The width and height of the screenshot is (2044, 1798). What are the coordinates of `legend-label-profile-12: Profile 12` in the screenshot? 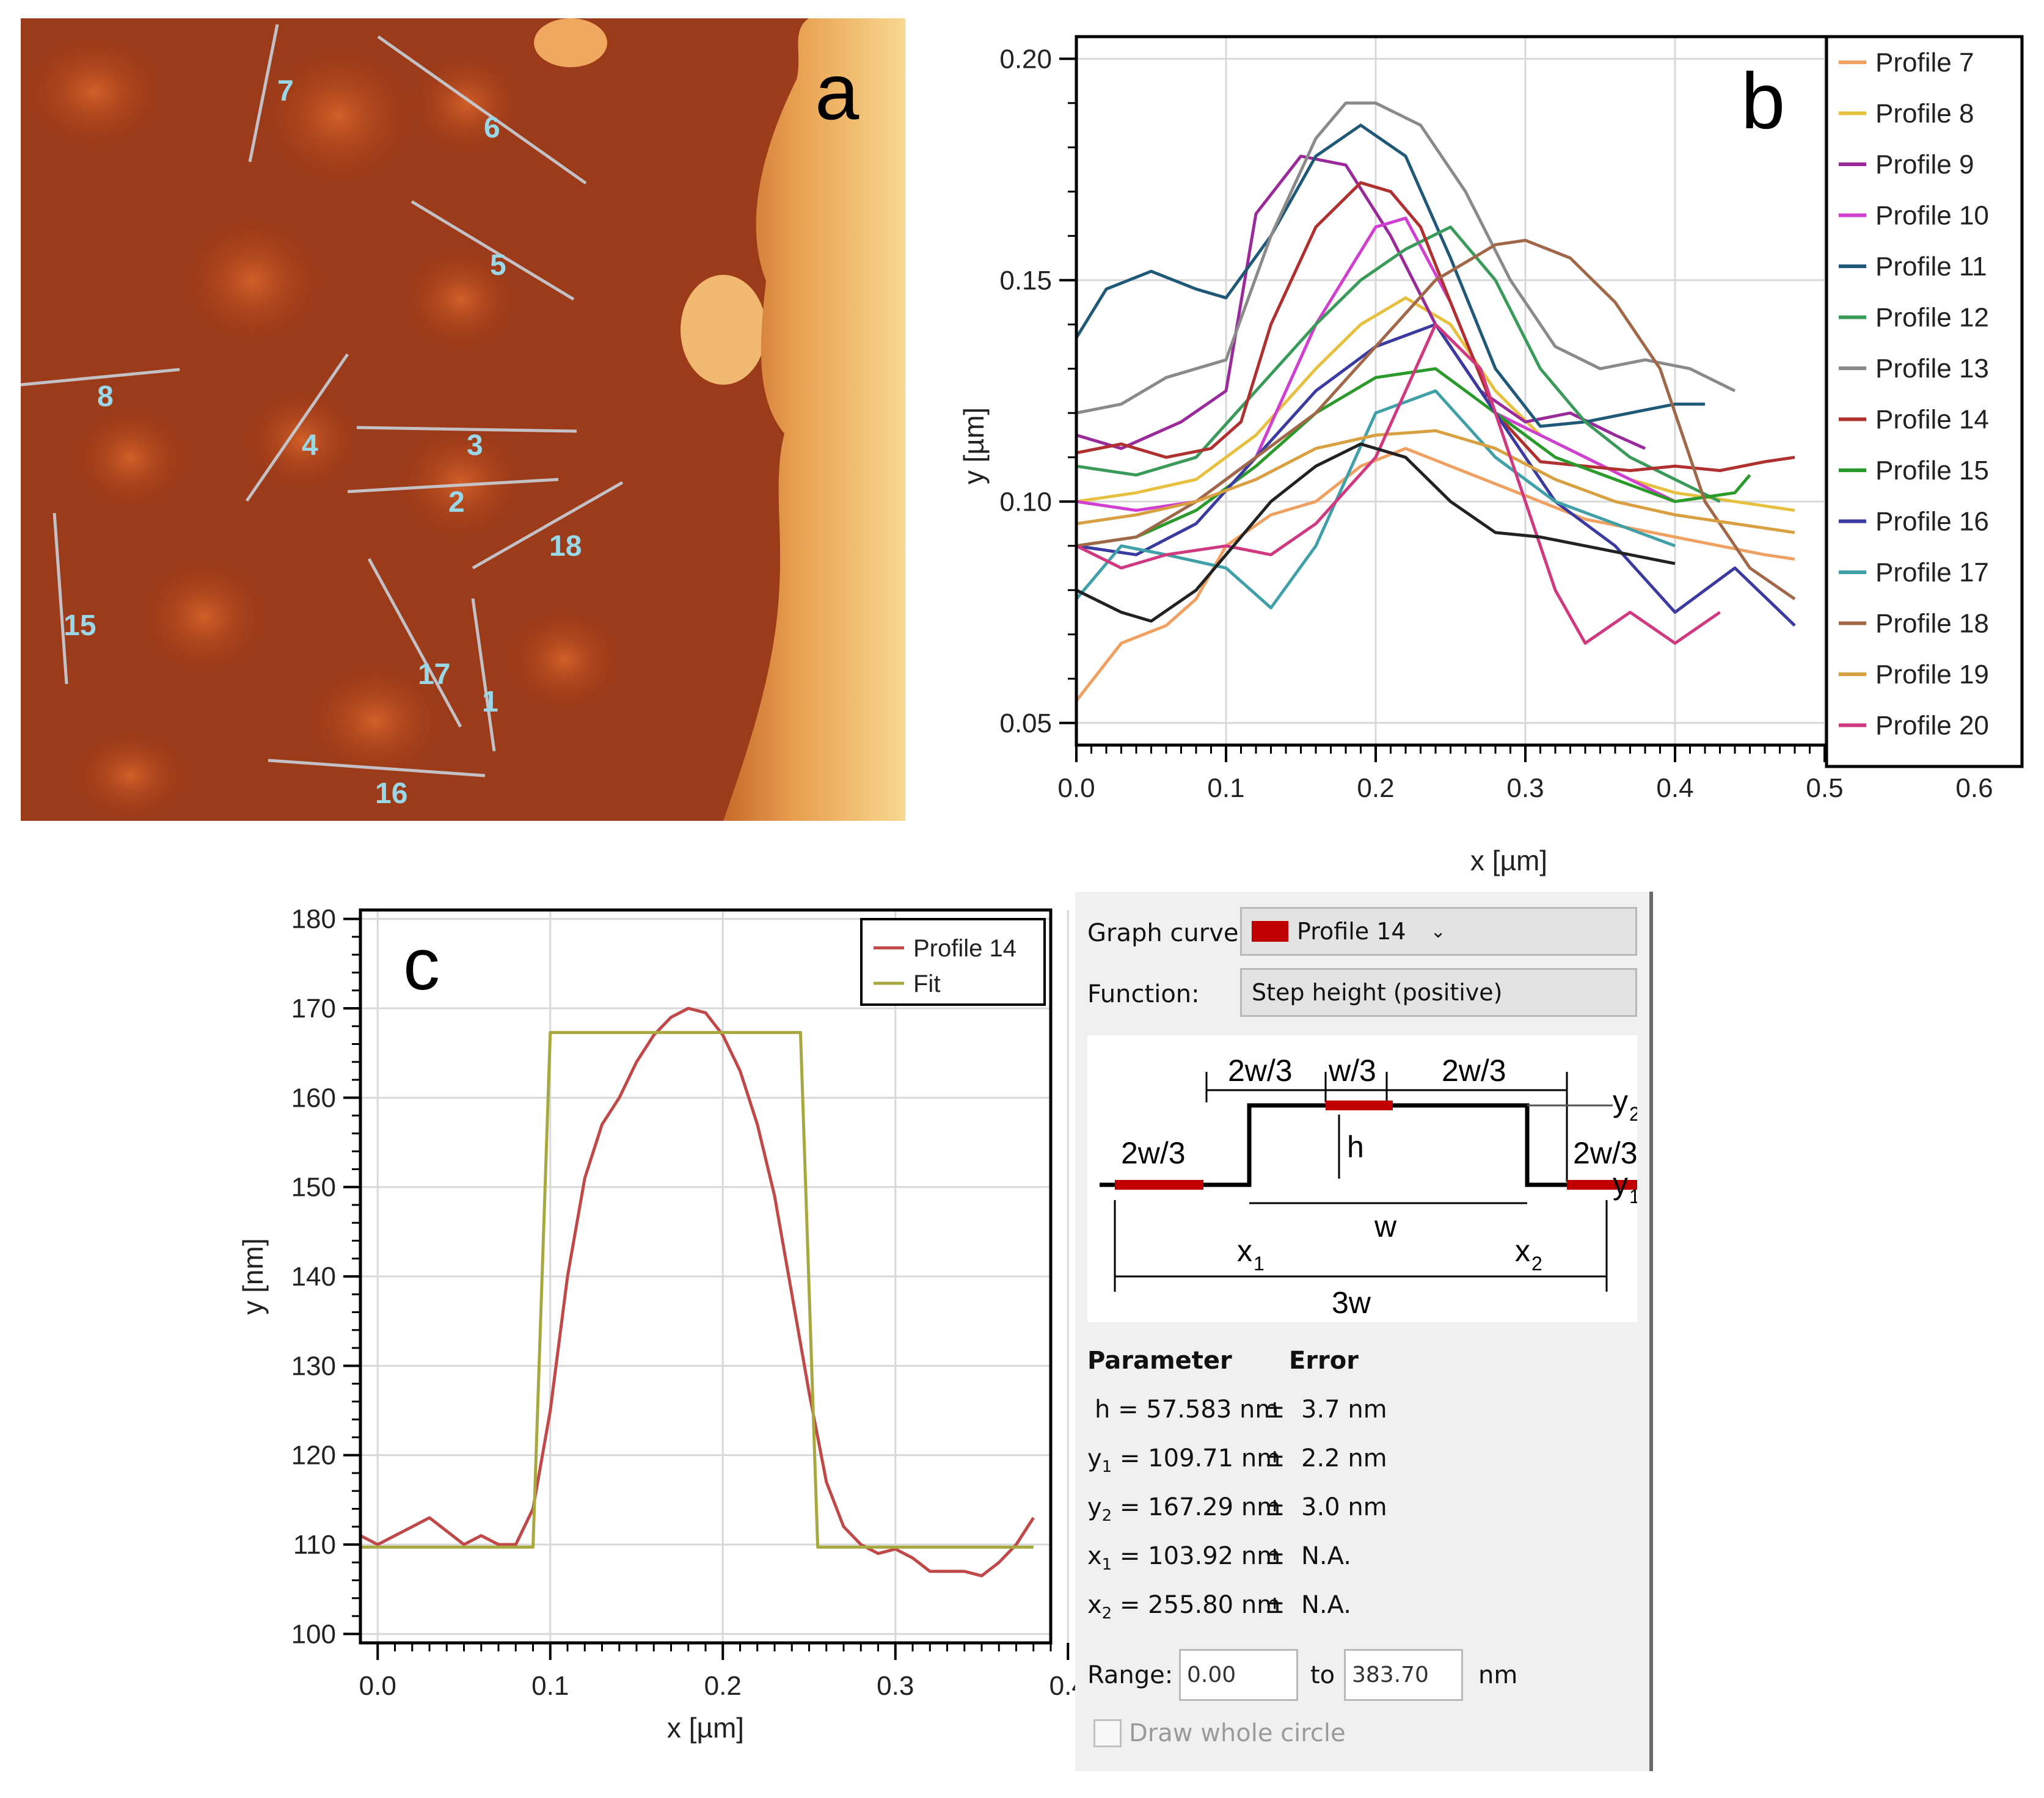 It's located at (1932, 318).